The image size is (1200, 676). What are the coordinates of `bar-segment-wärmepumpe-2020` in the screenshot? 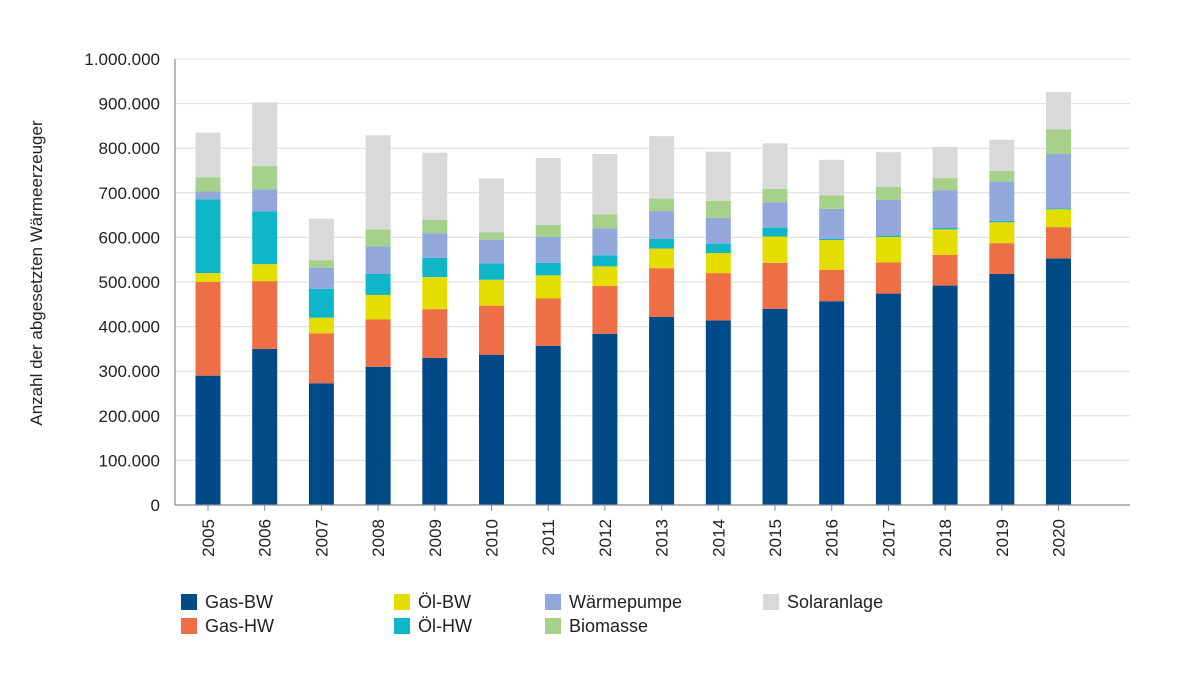 It's located at (1058, 181).